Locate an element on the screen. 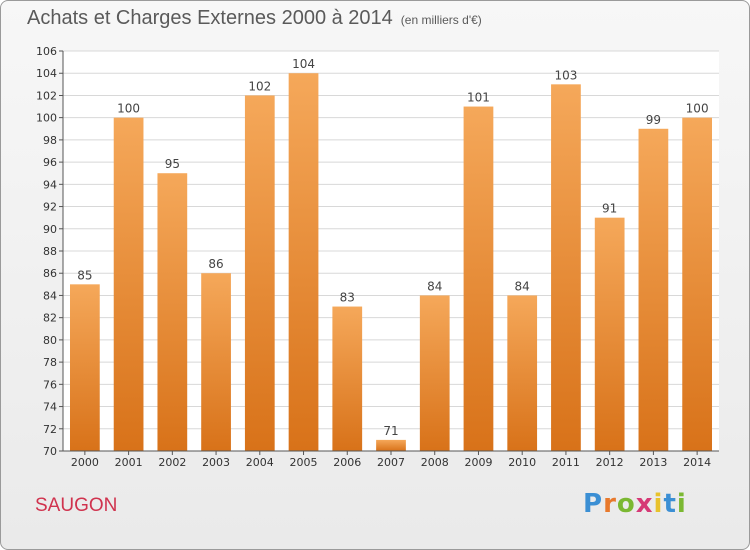  y-tick-label: 90 is located at coordinates (50, 229).